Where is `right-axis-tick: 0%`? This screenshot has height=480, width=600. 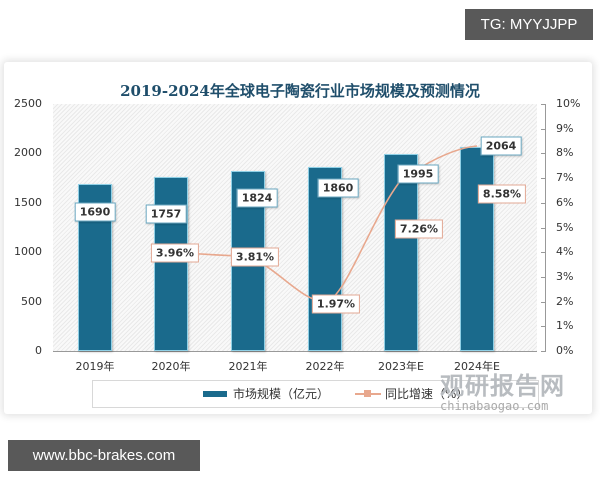
right-axis-tick: 0% is located at coordinates (565, 350).